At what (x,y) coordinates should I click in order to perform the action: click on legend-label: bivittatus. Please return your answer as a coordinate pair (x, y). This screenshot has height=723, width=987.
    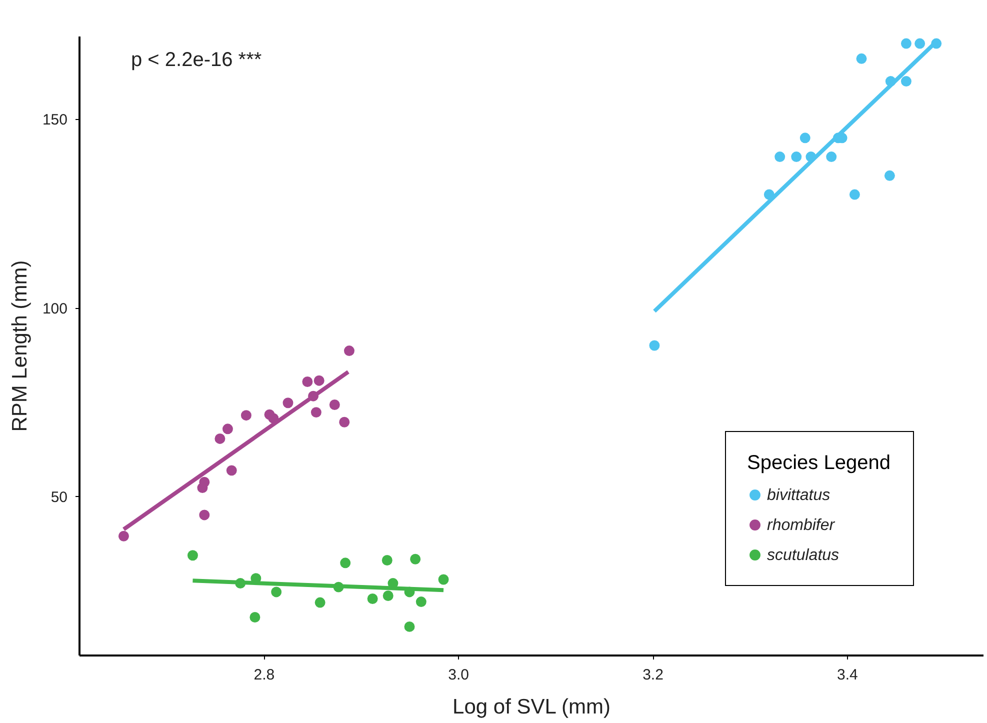
    Looking at the image, I should click on (798, 495).